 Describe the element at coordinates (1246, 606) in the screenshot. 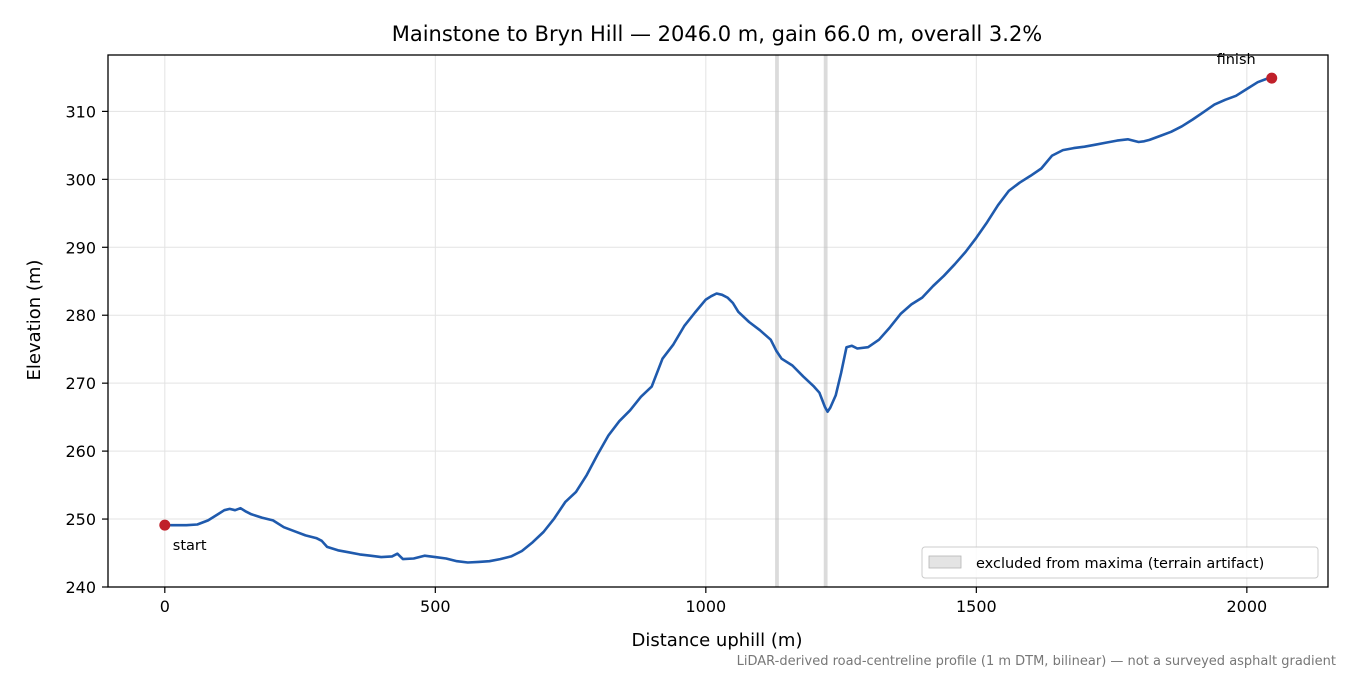

I see `x-tick-label: 2000` at that location.